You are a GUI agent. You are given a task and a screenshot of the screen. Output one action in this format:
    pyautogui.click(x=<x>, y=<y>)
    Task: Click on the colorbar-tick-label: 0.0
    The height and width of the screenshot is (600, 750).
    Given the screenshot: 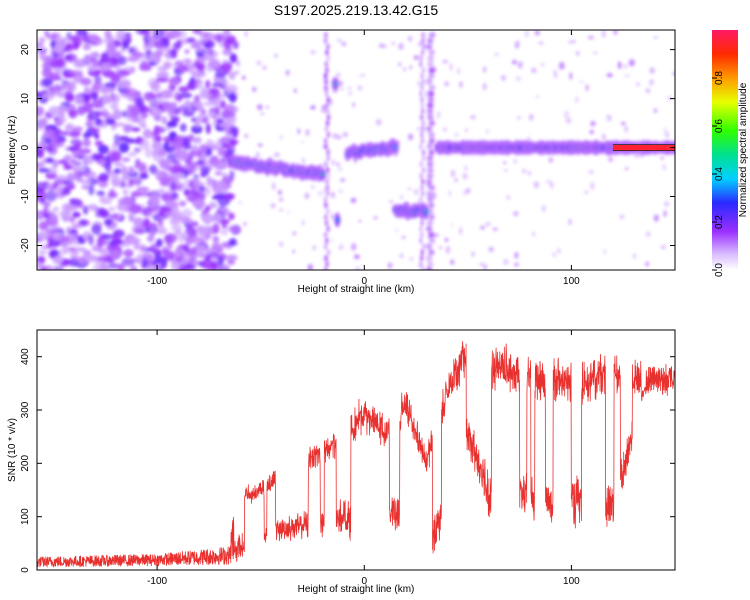 What is the action you would take?
    pyautogui.click(x=719, y=270)
    